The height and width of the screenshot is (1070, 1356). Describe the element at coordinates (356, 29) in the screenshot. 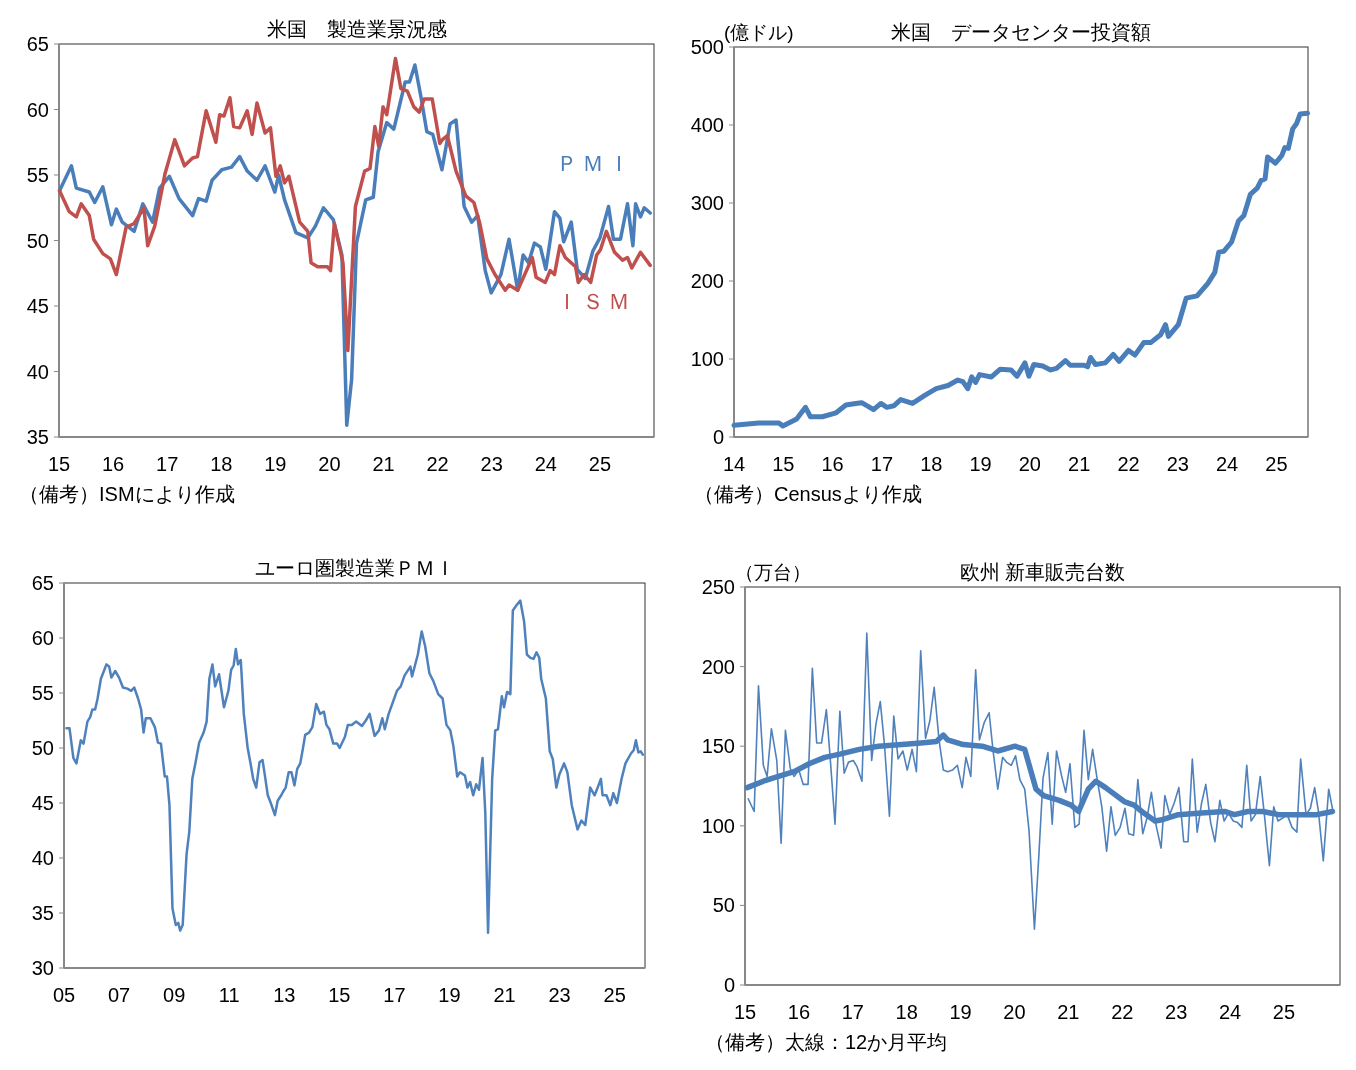

I see `chart-title: 米国 製造業景況感` at that location.